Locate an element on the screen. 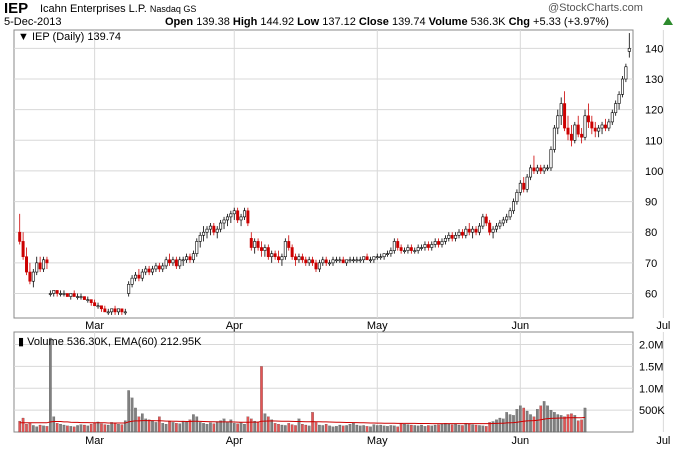  x-tick-label: Mar is located at coordinates (94, 326).